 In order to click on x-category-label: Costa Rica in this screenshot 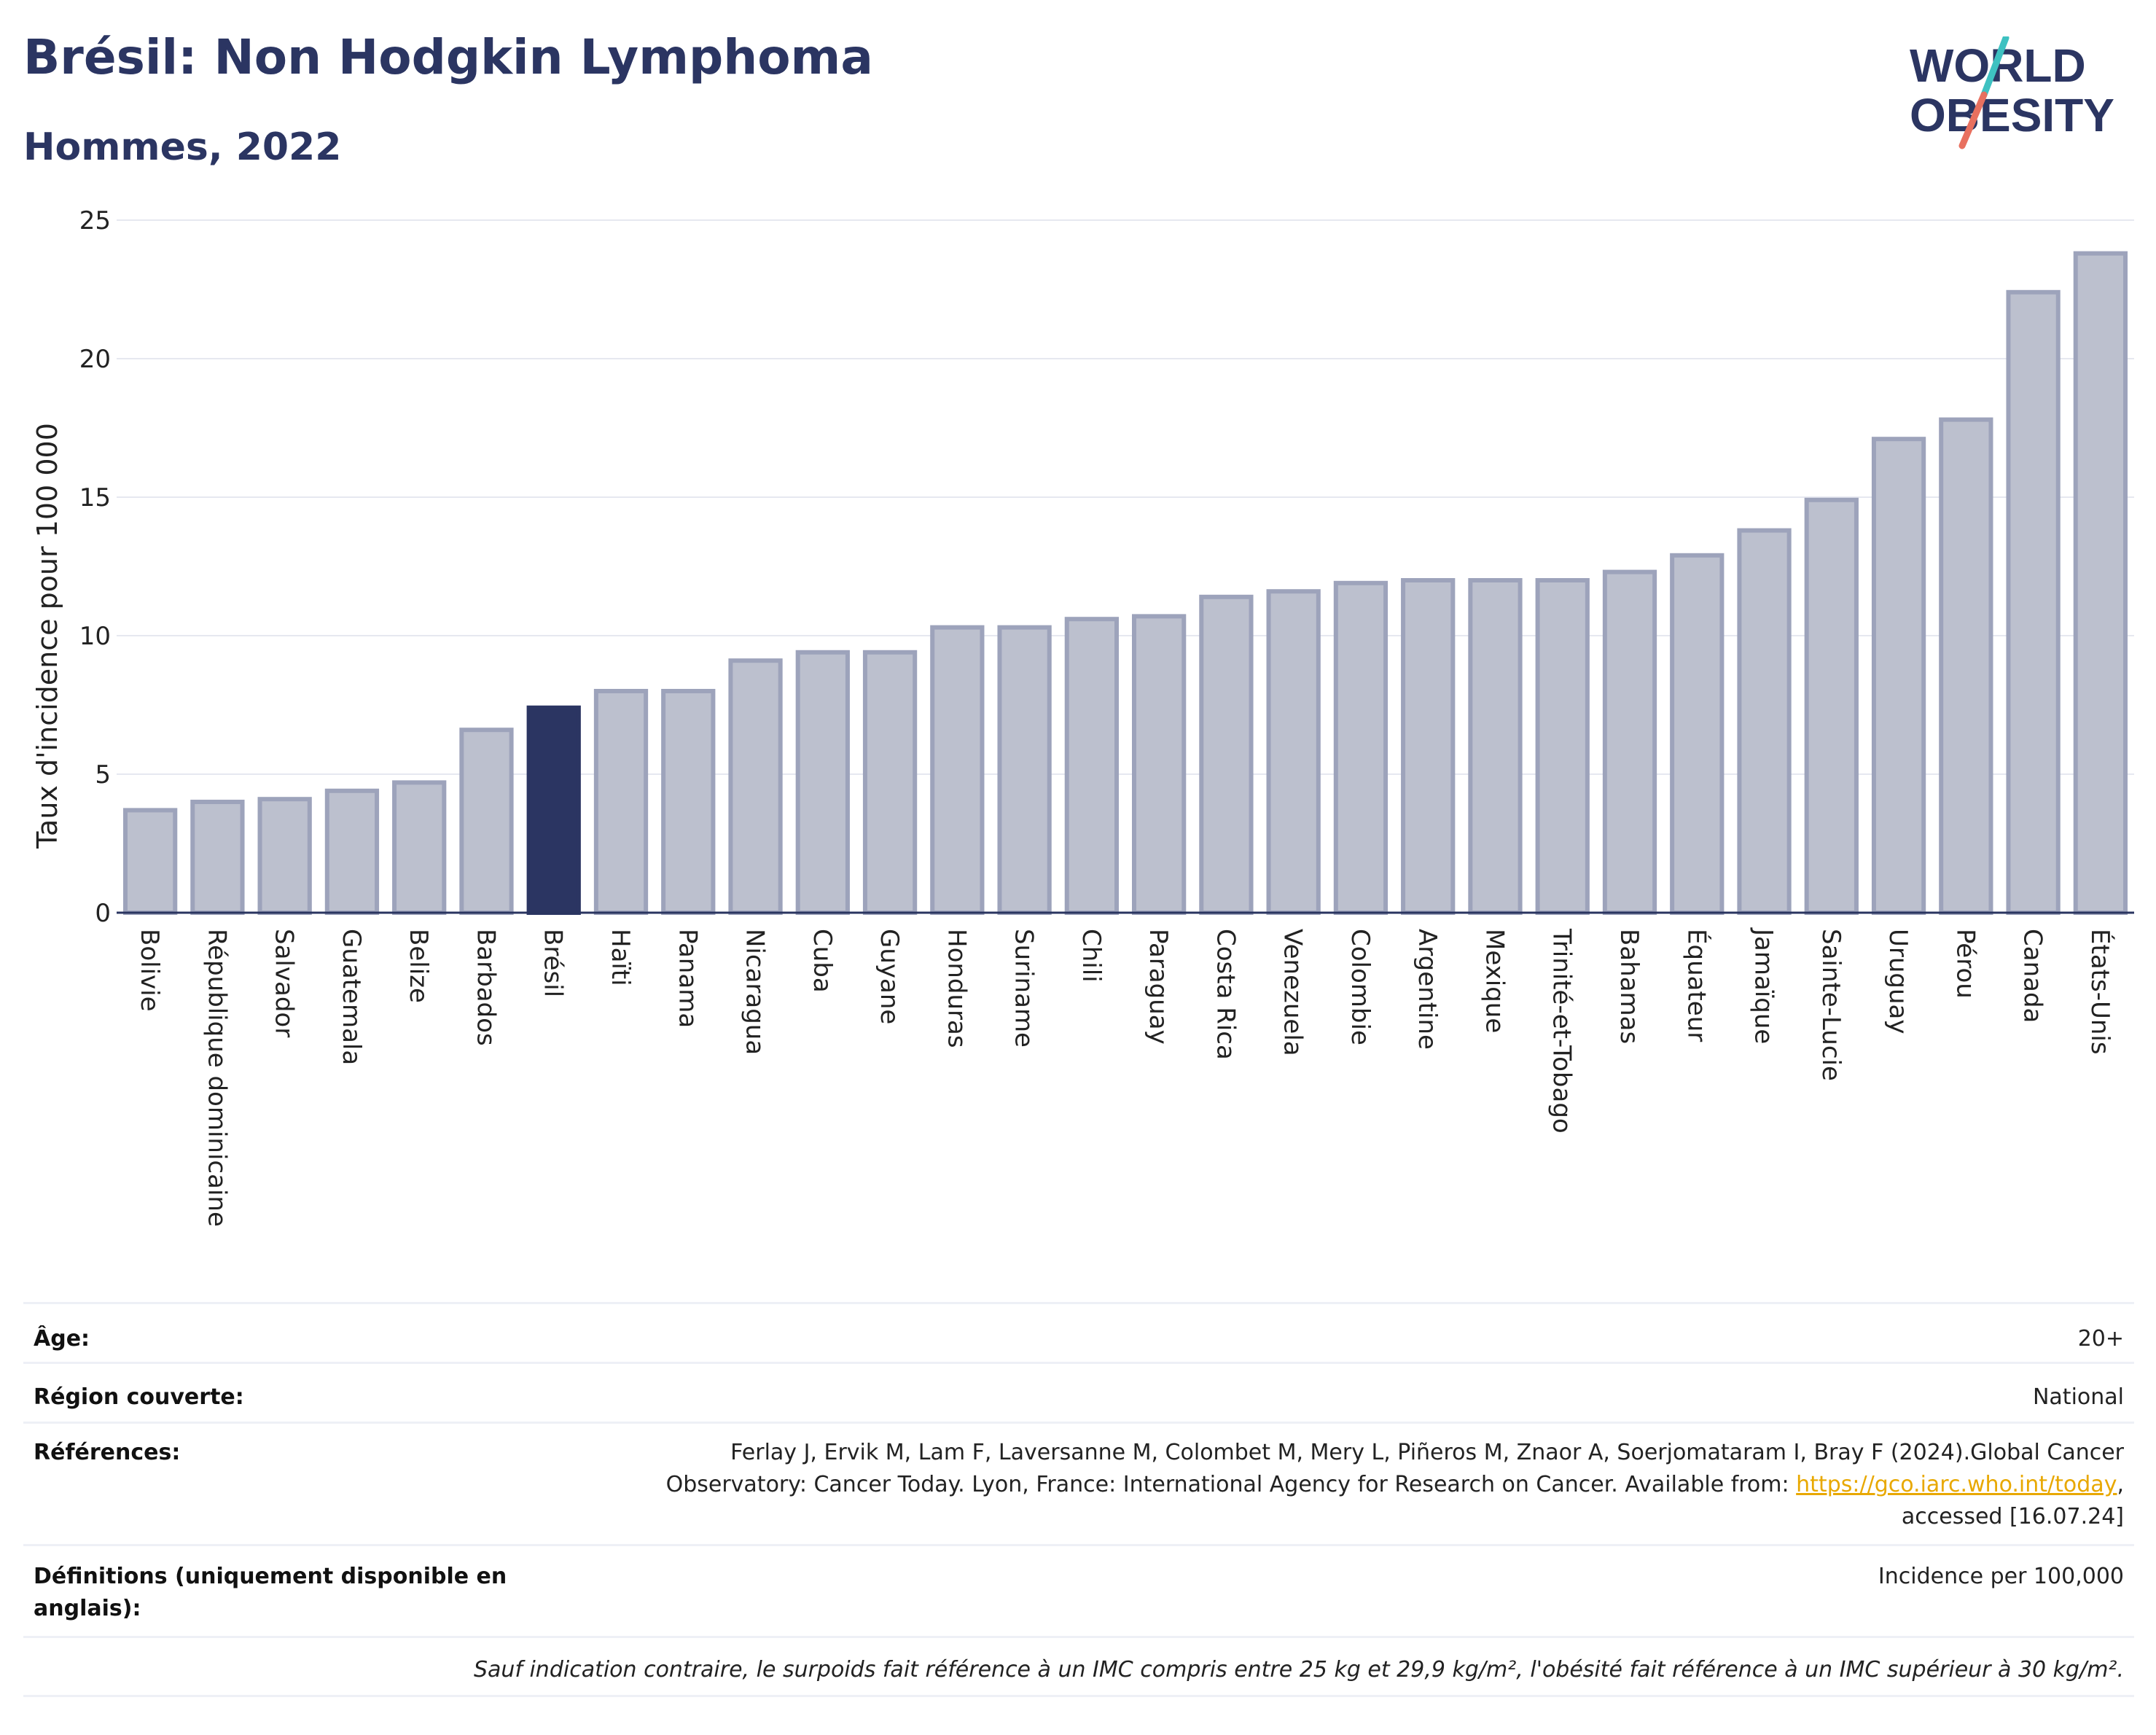, I will do `click(1226, 994)`.